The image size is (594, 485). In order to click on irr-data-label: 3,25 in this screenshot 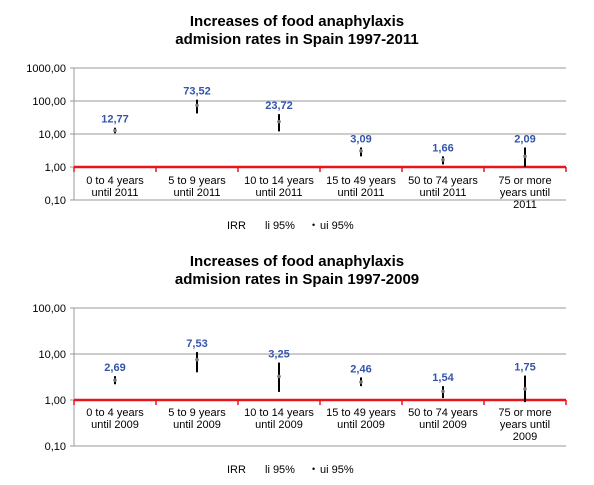, I will do `click(278, 355)`.